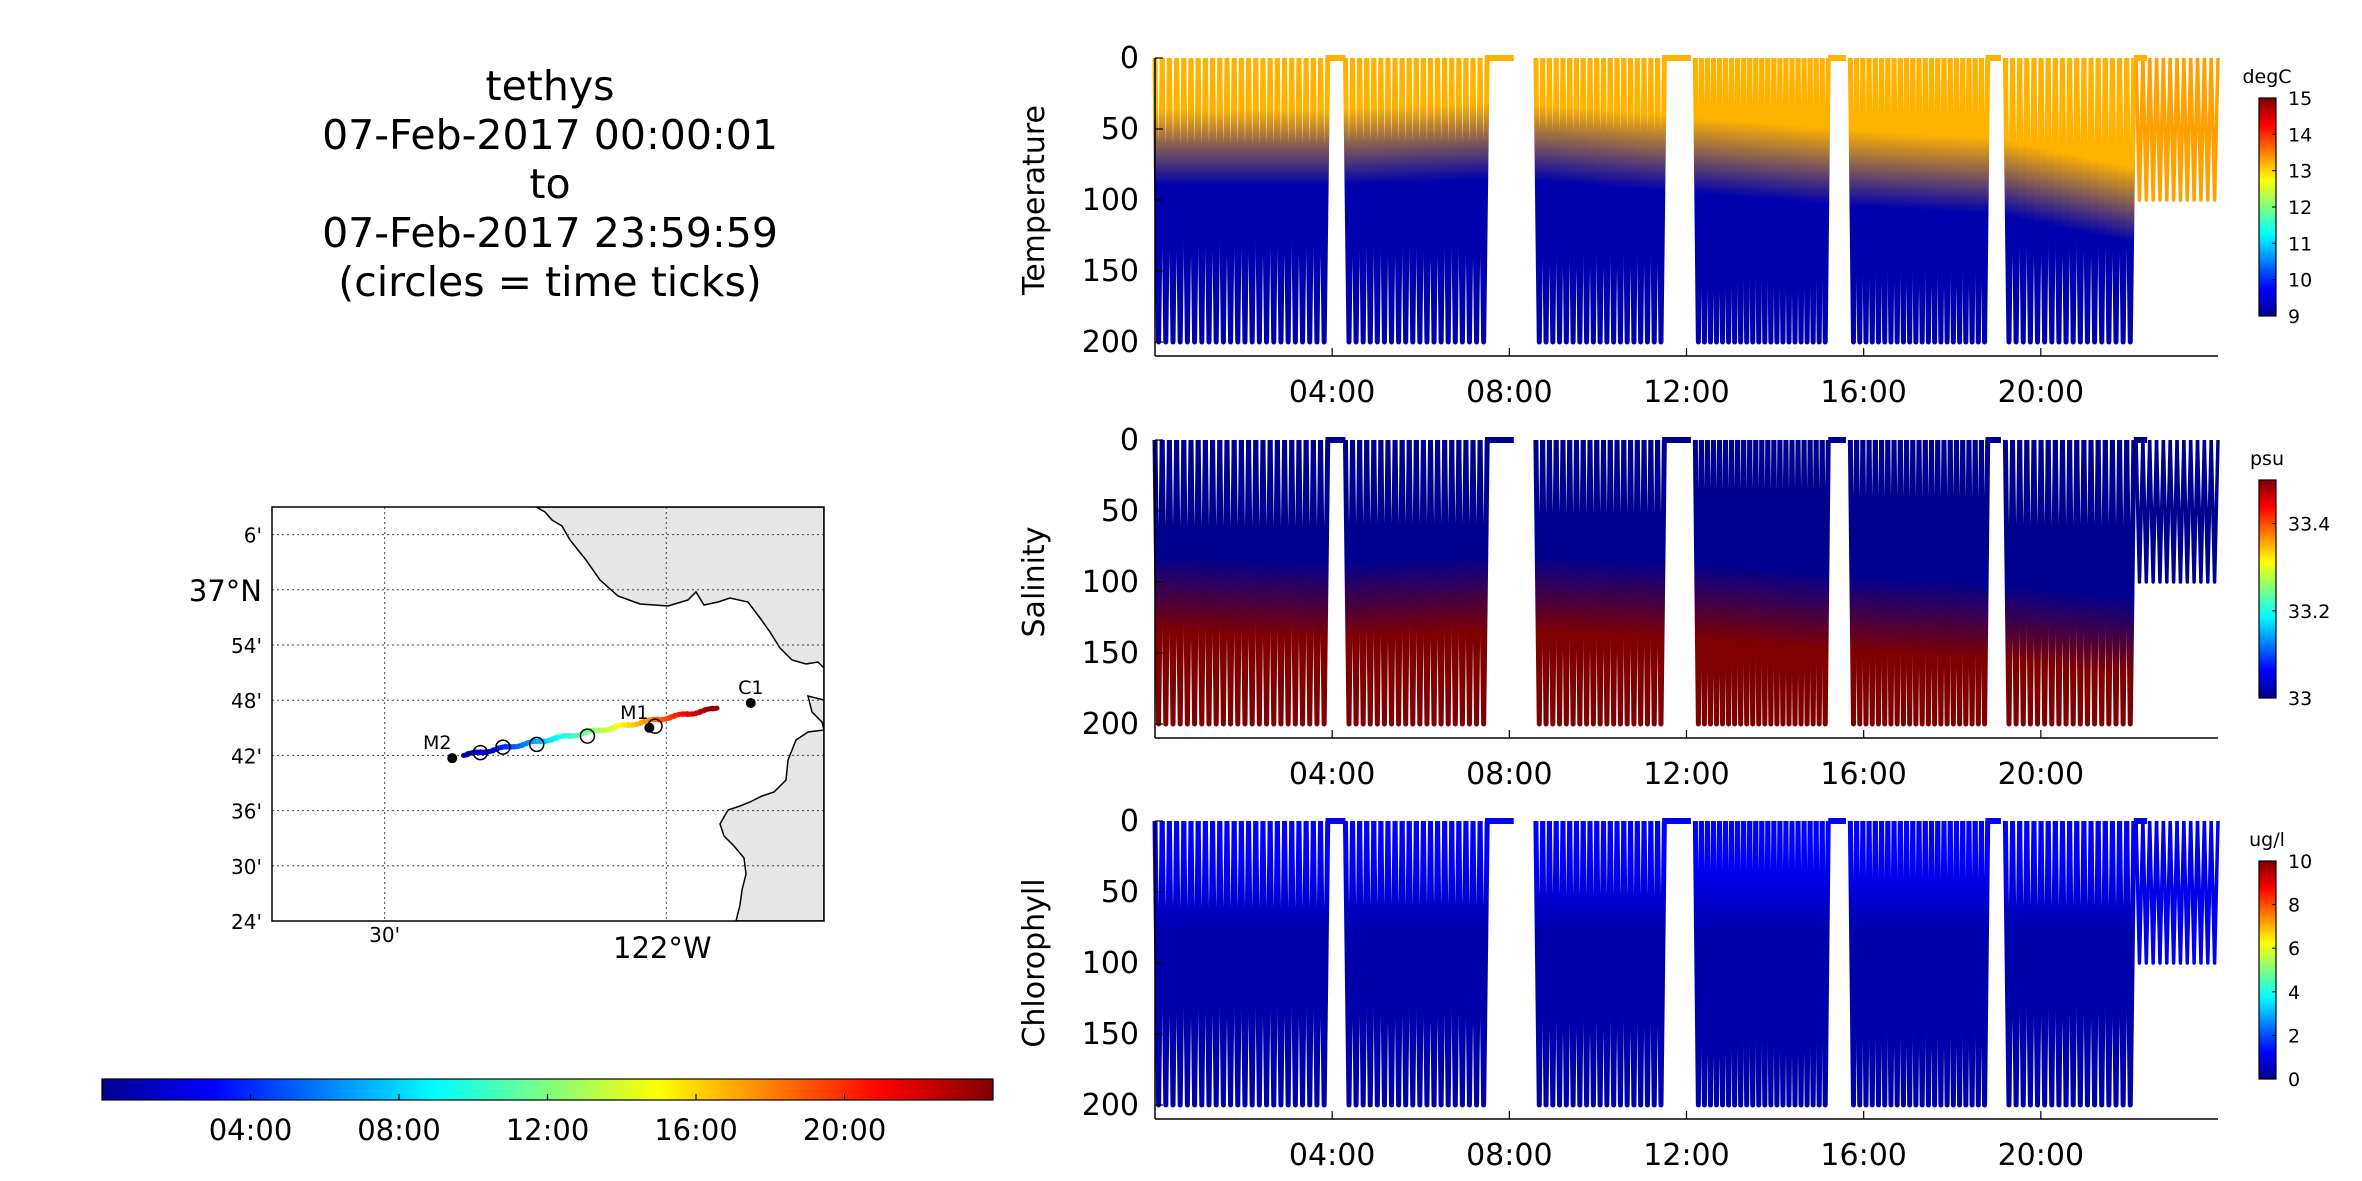  Describe the element at coordinates (2300, 99) in the screenshot. I see `colorbar-tick-label: 15` at that location.